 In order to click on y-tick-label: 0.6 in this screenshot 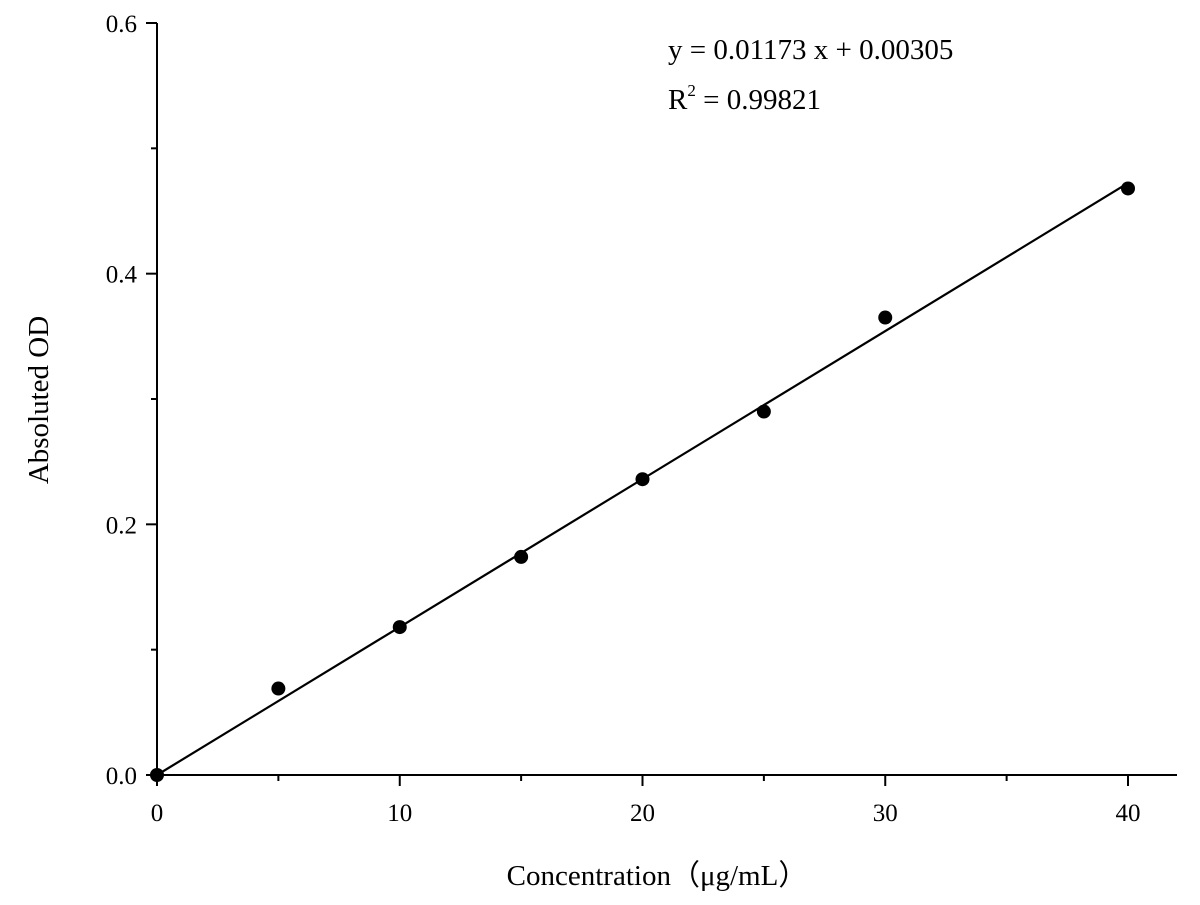, I will do `click(121, 24)`.